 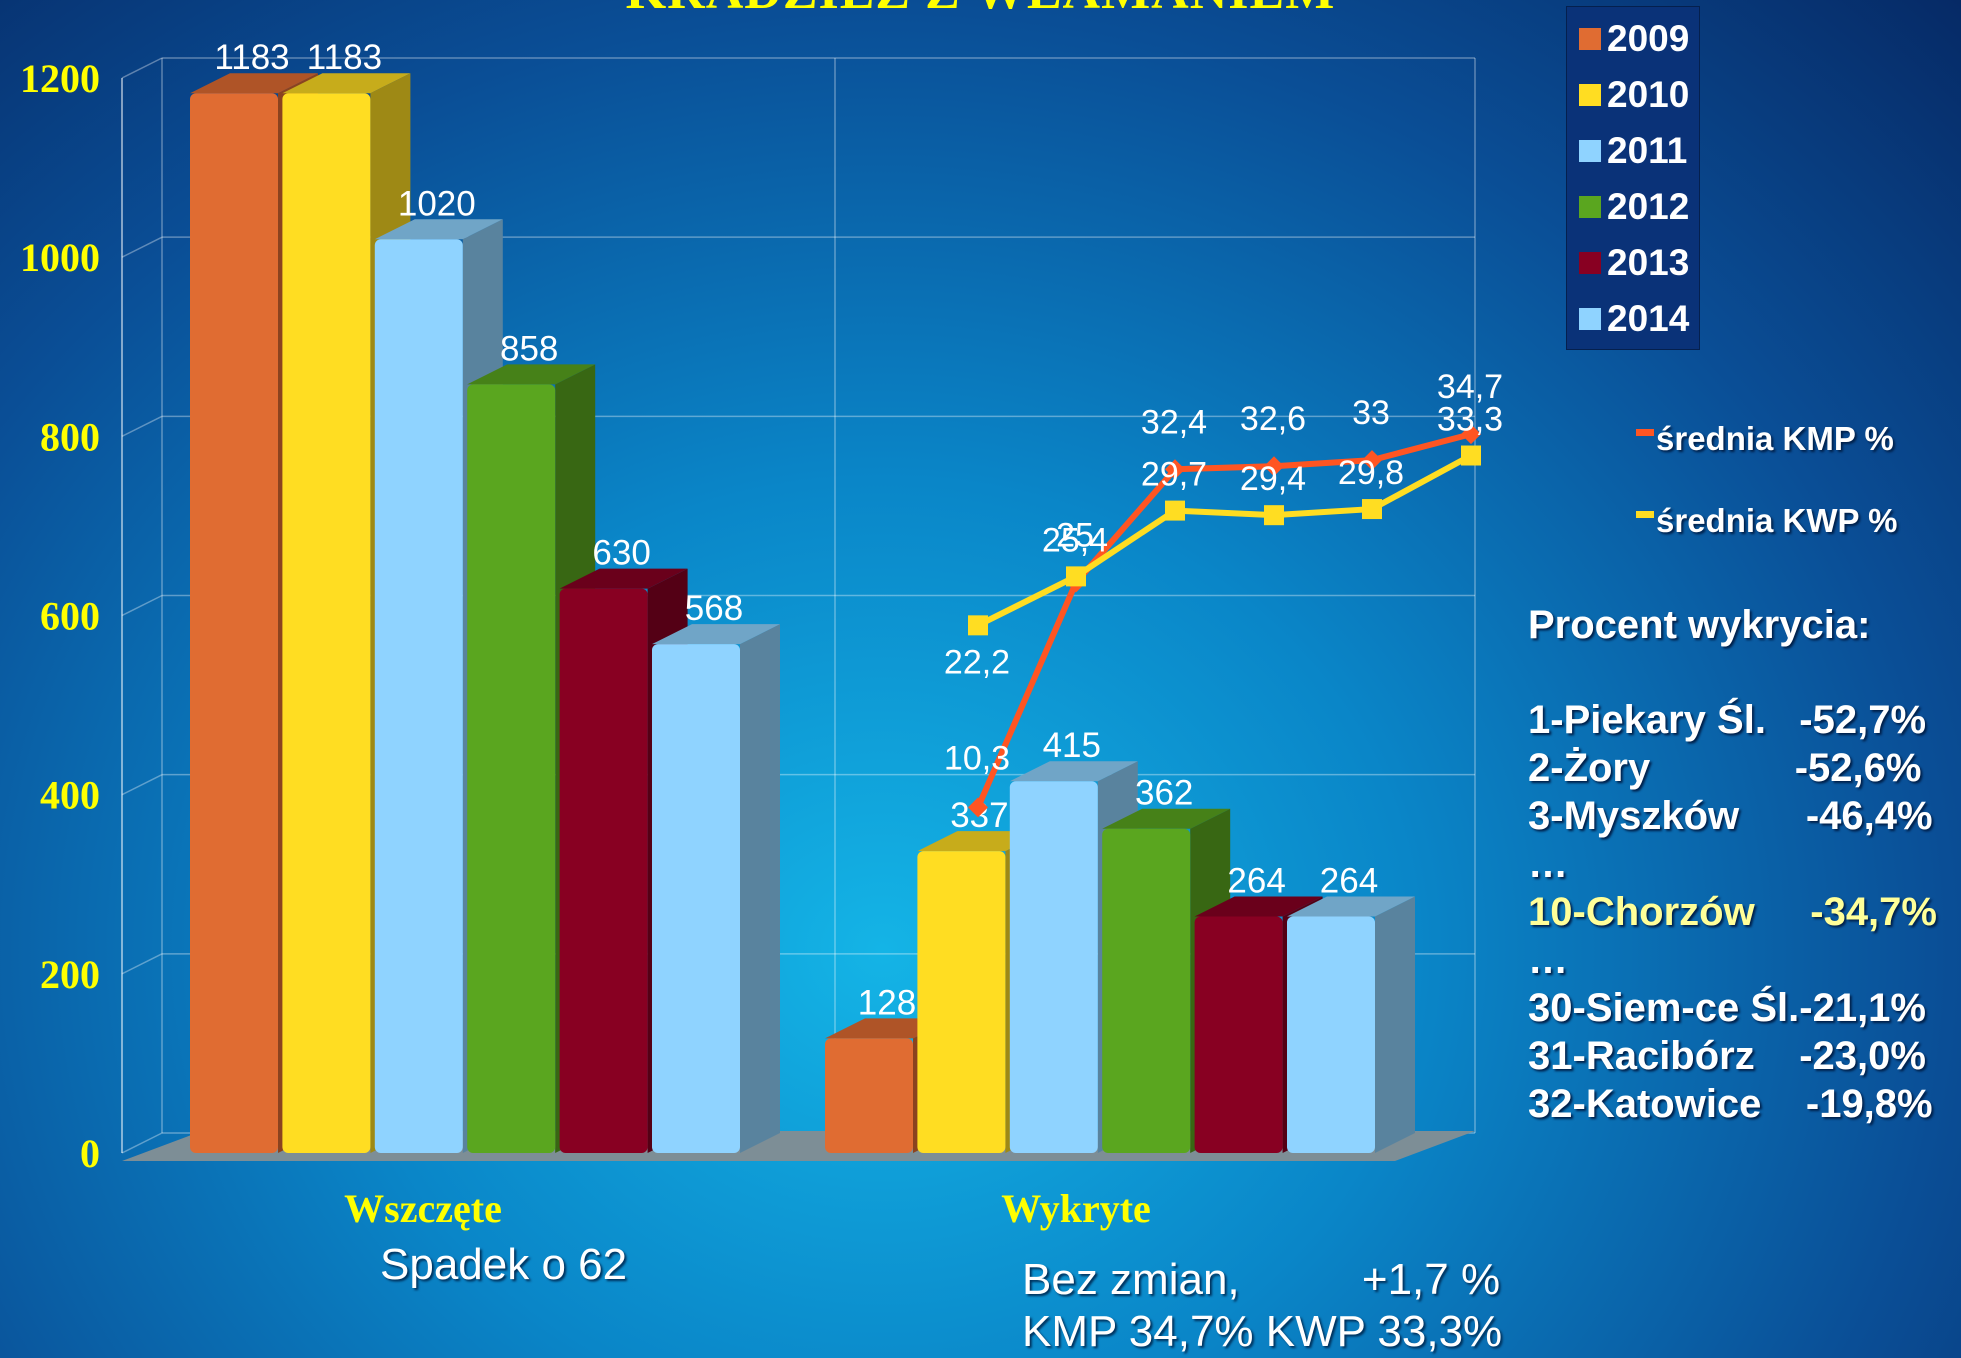 What do you see at coordinates (887, 1002) in the screenshot?
I see `bar-value-label: 128` at bounding box center [887, 1002].